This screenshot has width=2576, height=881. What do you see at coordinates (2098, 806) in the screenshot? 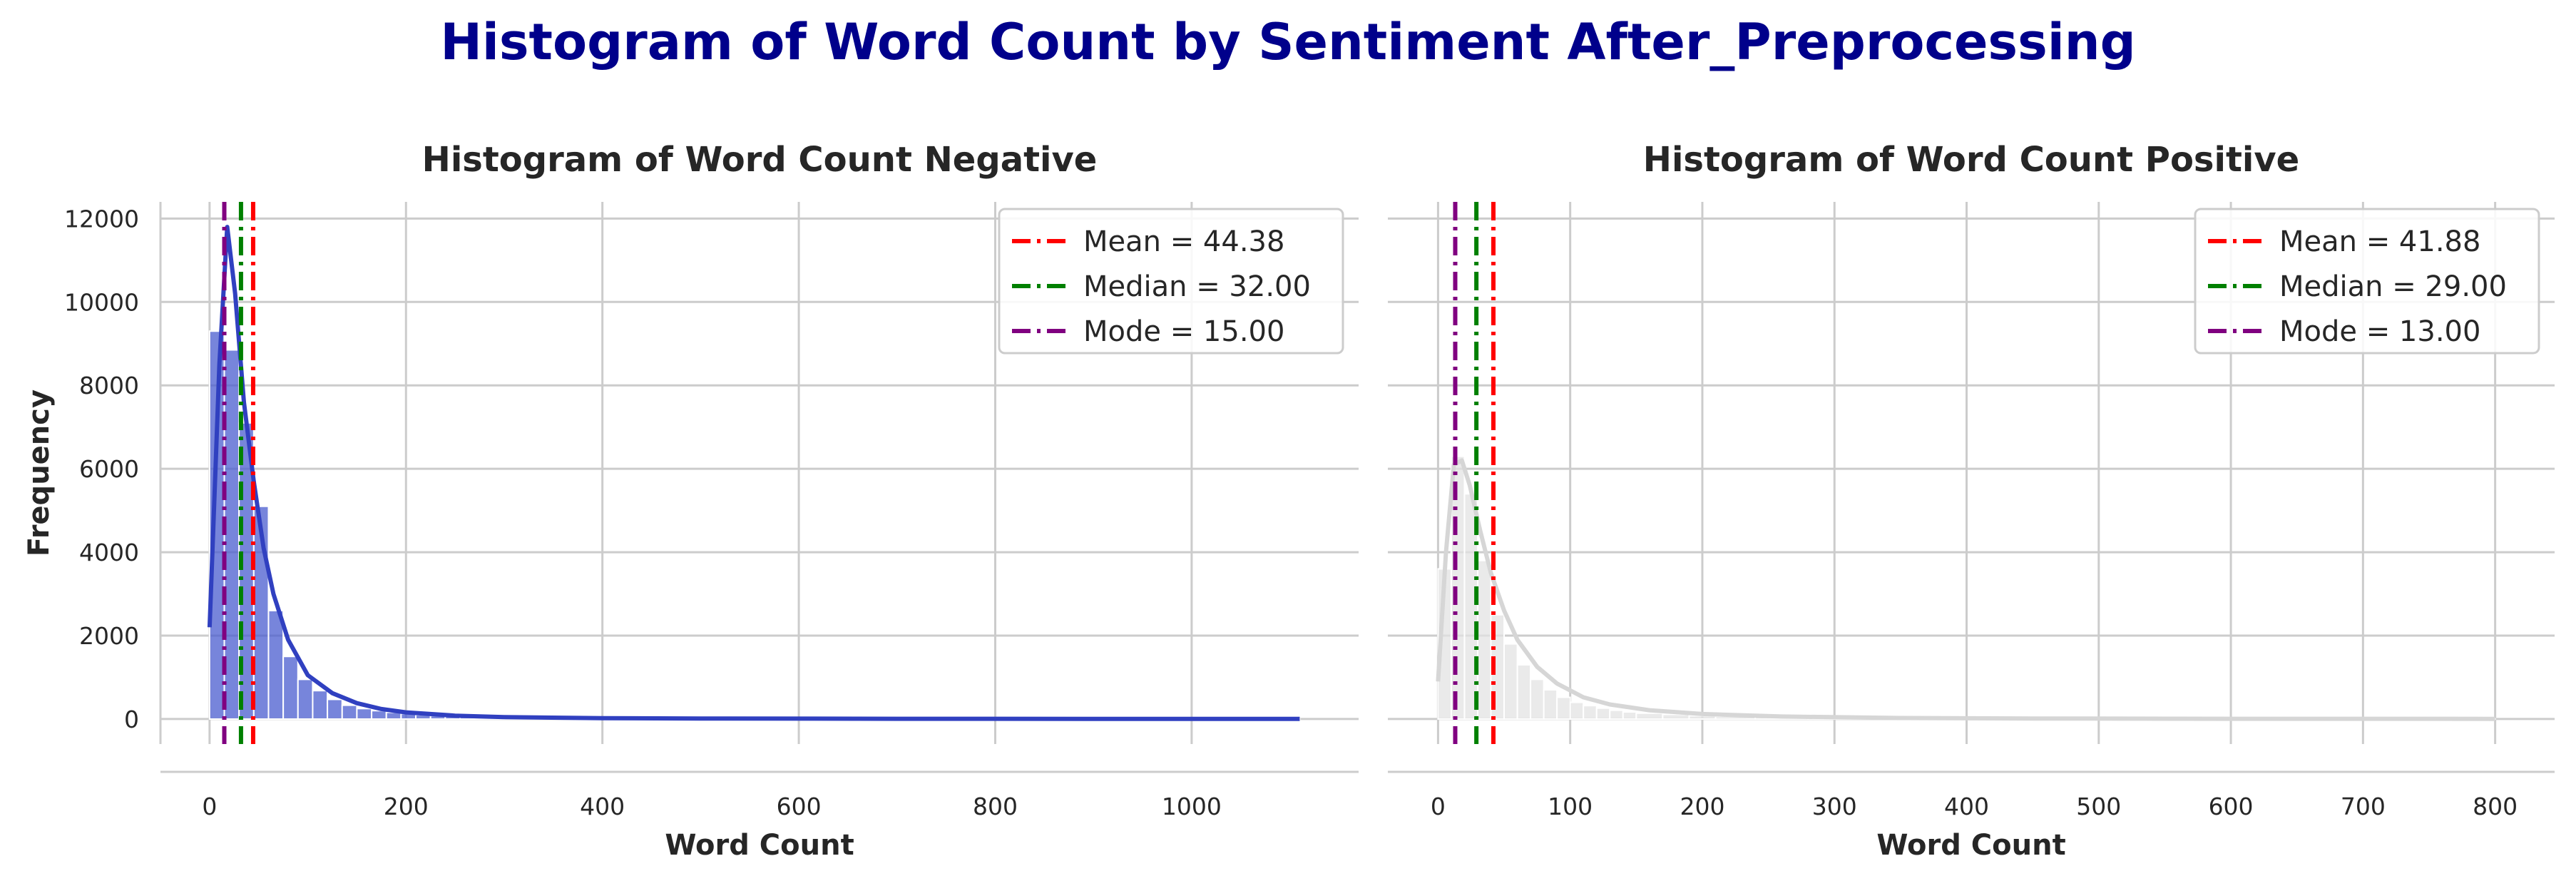
I see `x-tick-label: 500` at bounding box center [2098, 806].